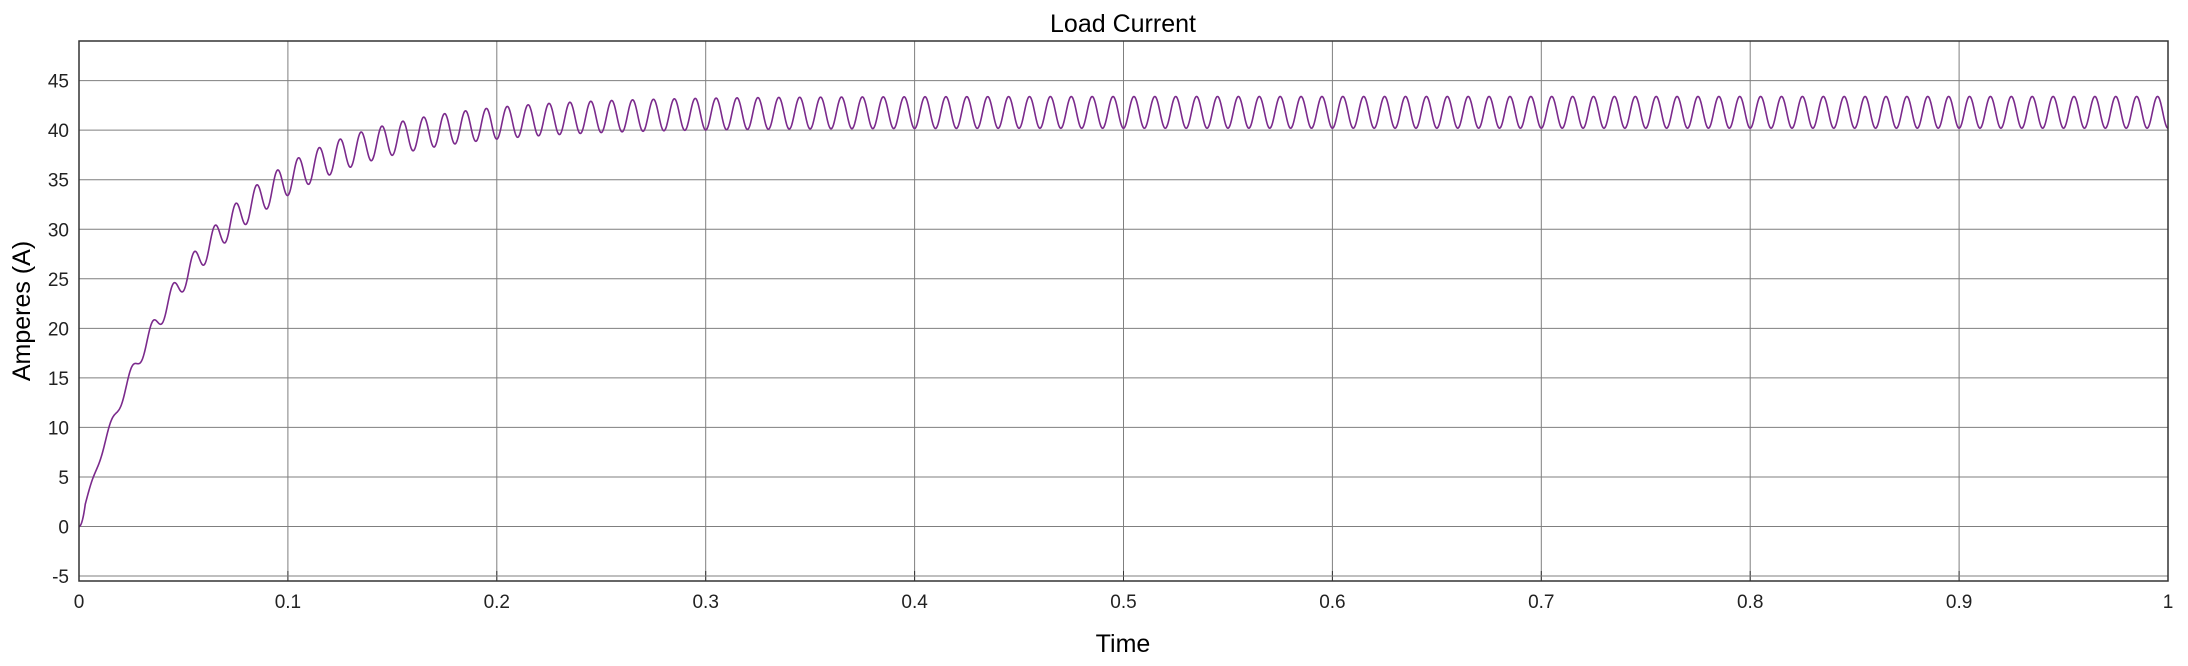 Image resolution: width=2188 pixels, height=666 pixels. I want to click on y-tick-label: 10, so click(58, 428).